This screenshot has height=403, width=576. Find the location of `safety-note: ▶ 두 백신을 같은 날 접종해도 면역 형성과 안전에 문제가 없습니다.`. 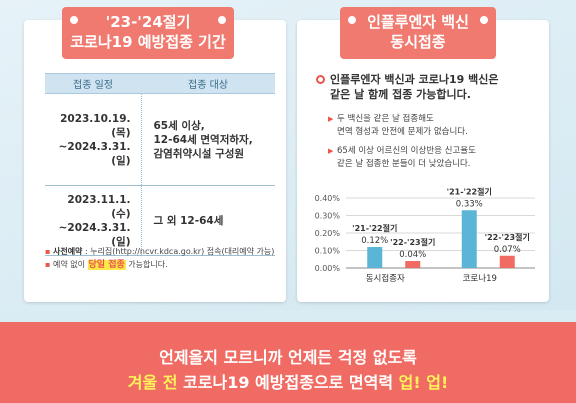

safety-note: ▶ 두 백신을 같은 날 접종해도 면역 형성과 안전에 문제가 없습니다. is located at coordinates (435, 126).